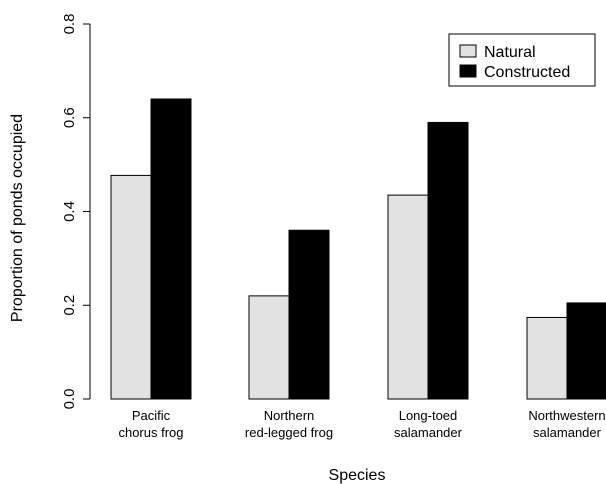 This screenshot has width=606, height=484. What do you see at coordinates (428, 415) in the screenshot?
I see `category-label: Long-toed` at bounding box center [428, 415].